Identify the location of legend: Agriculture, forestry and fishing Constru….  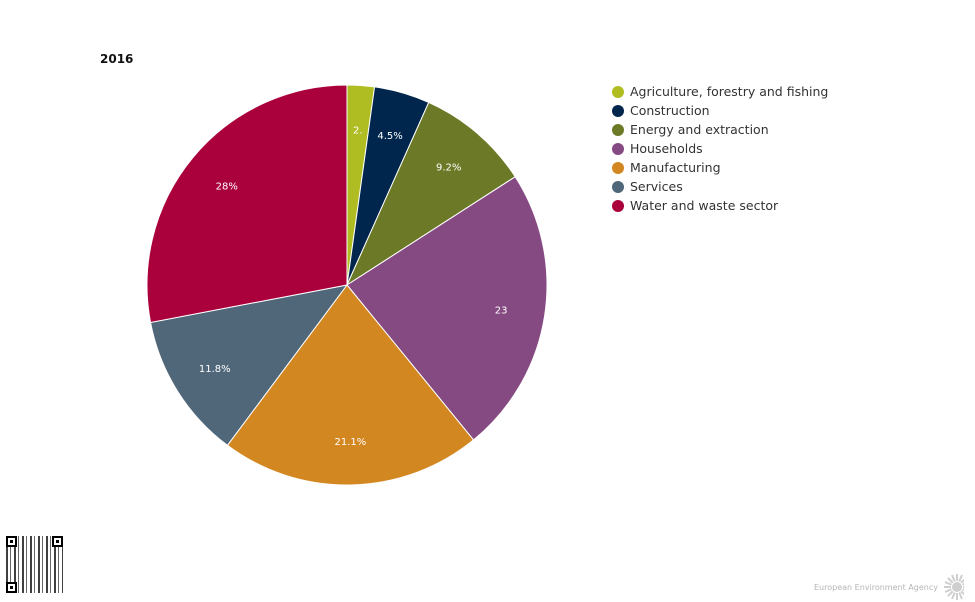
(720, 148).